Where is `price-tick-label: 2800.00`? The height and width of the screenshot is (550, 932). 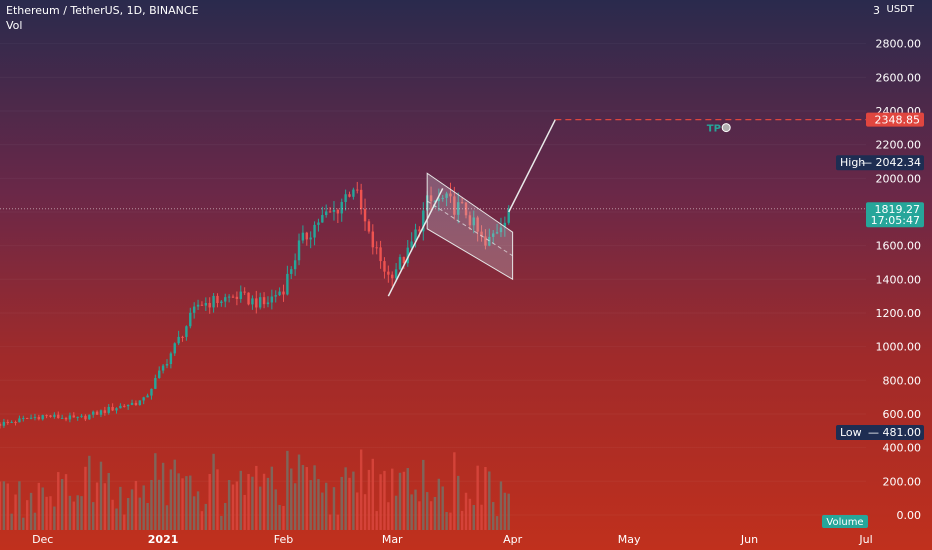 price-tick-label: 2800.00 is located at coordinates (899, 44).